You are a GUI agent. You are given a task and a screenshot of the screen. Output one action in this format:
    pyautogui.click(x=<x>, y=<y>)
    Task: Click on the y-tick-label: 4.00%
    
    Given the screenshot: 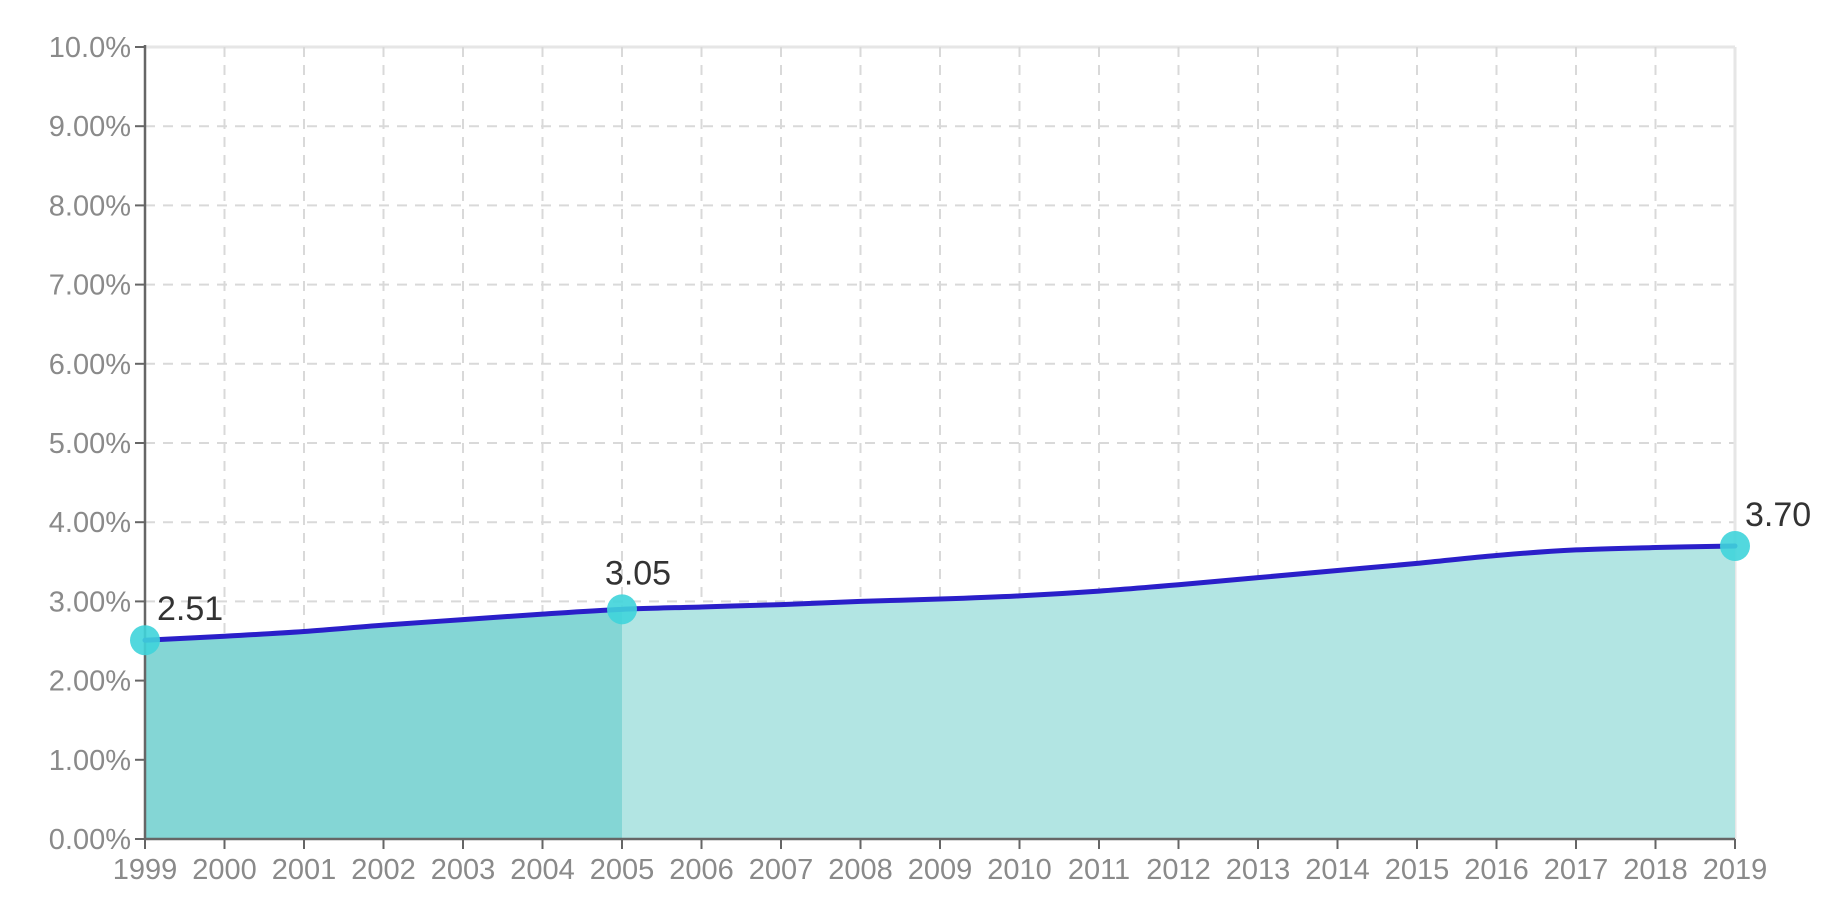 What is the action you would take?
    pyautogui.click(x=90, y=523)
    